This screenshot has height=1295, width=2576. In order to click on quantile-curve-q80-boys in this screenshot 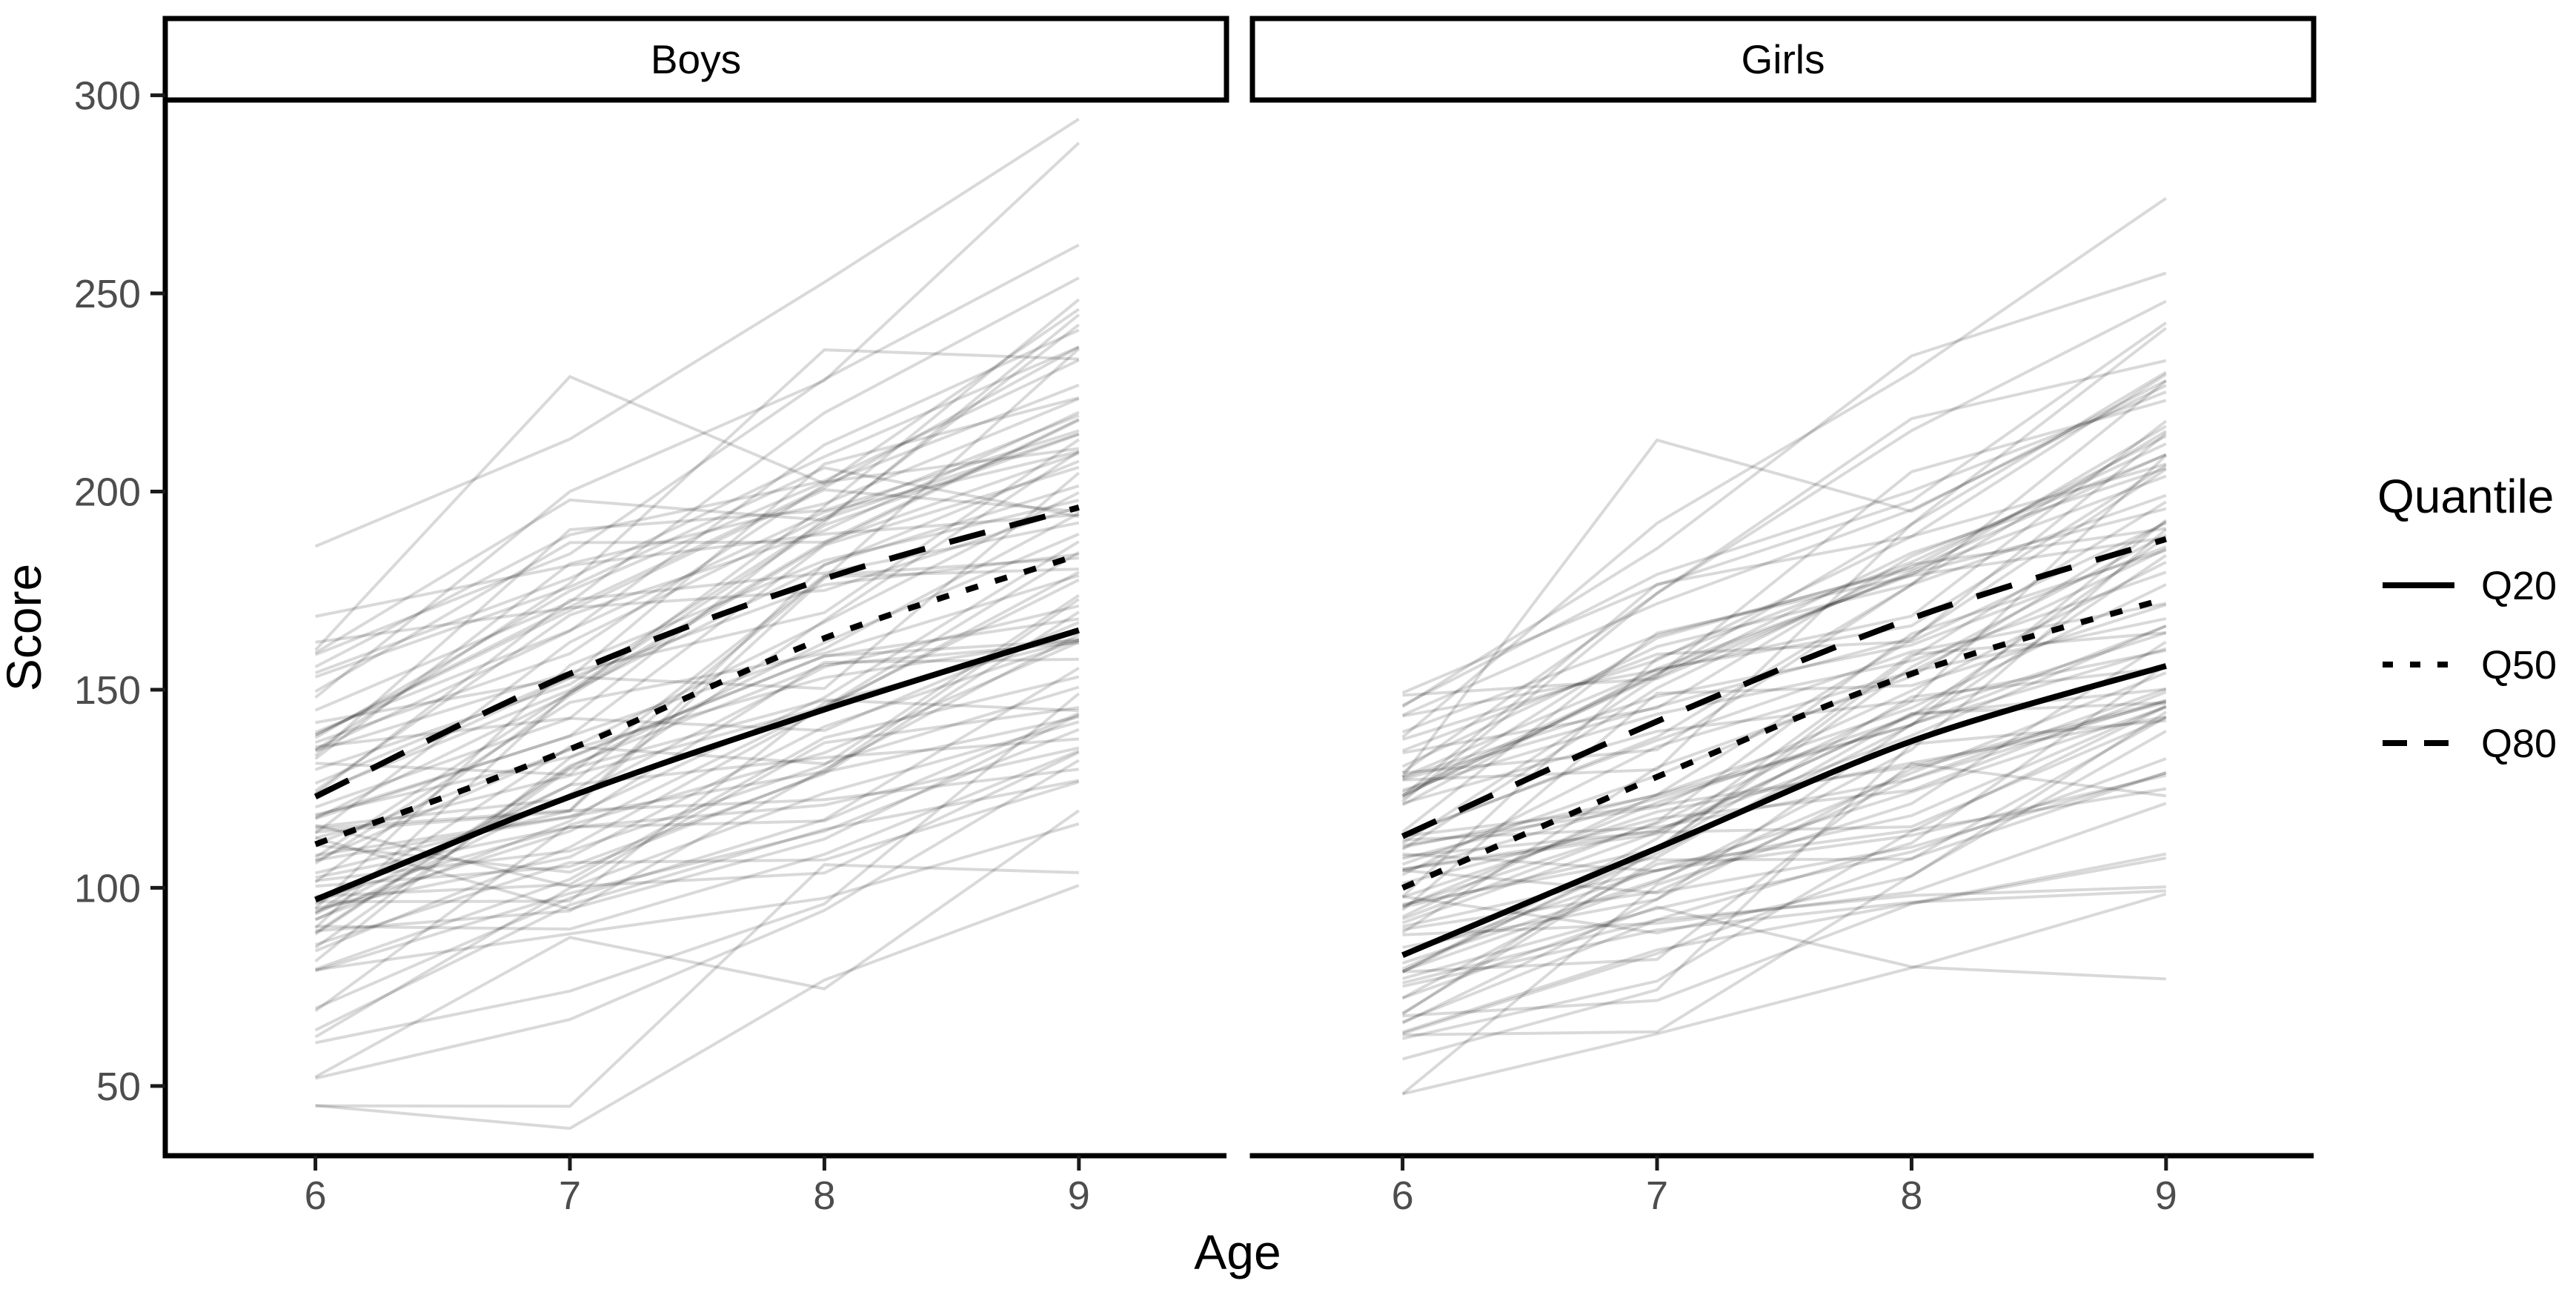, I will do `click(696, 652)`.